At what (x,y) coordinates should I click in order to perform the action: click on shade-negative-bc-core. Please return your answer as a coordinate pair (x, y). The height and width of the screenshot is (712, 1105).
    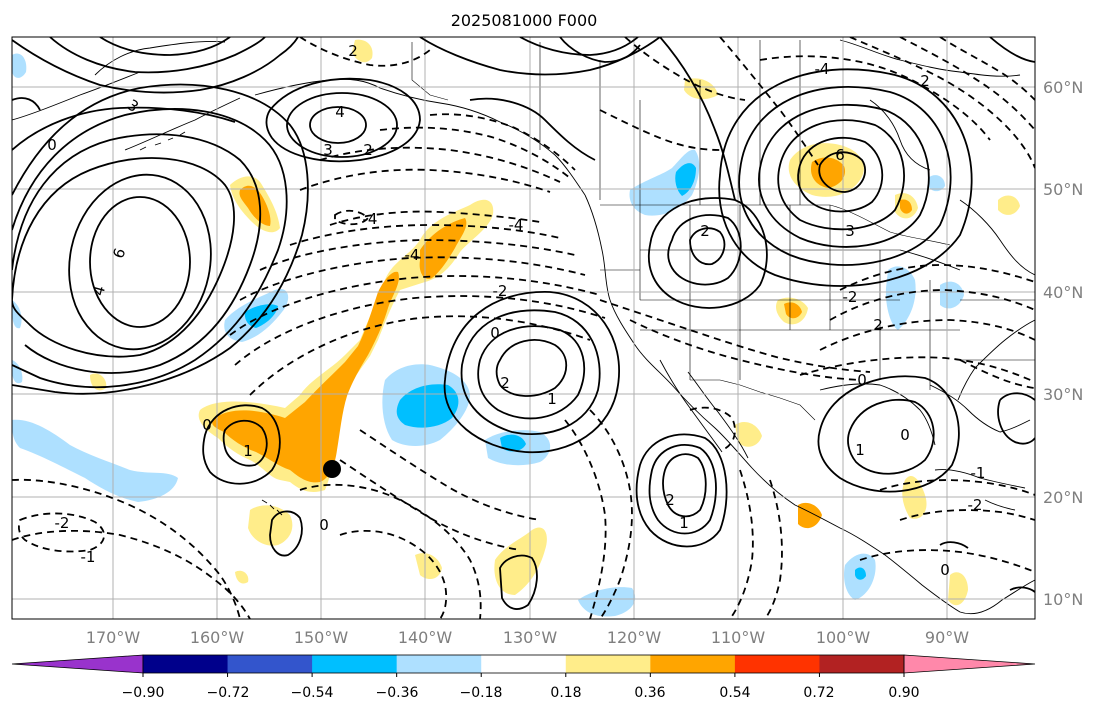
    Looking at the image, I should click on (685, 179).